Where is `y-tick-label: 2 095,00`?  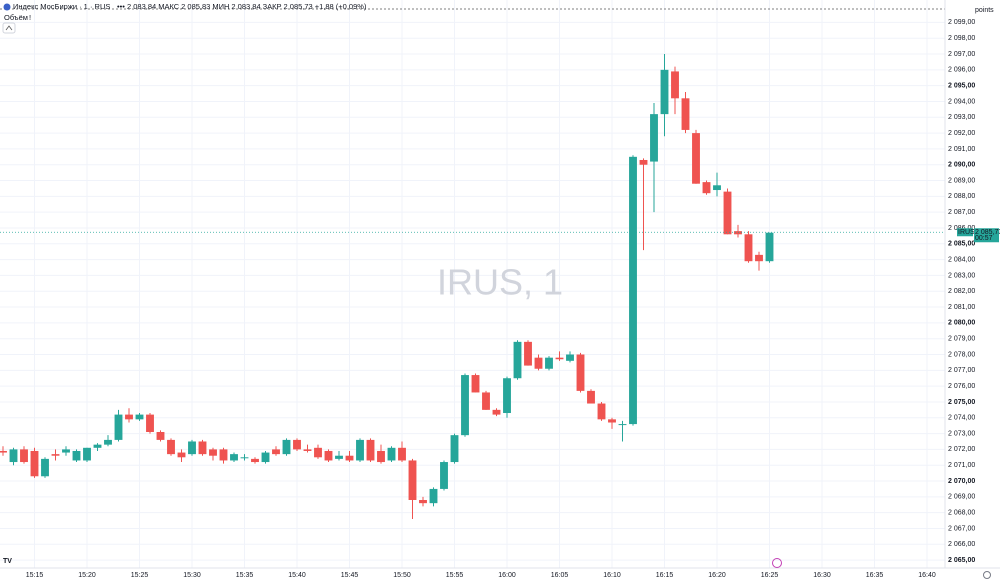 y-tick-label: 2 095,00 is located at coordinates (961, 85).